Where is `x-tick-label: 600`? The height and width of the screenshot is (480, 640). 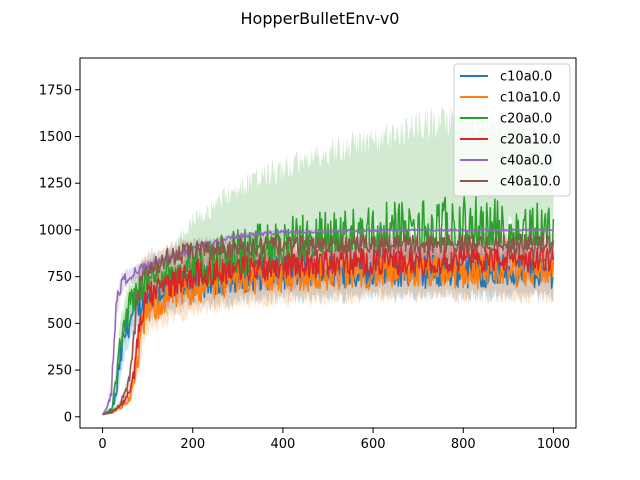
x-tick-label: 600 is located at coordinates (373, 444).